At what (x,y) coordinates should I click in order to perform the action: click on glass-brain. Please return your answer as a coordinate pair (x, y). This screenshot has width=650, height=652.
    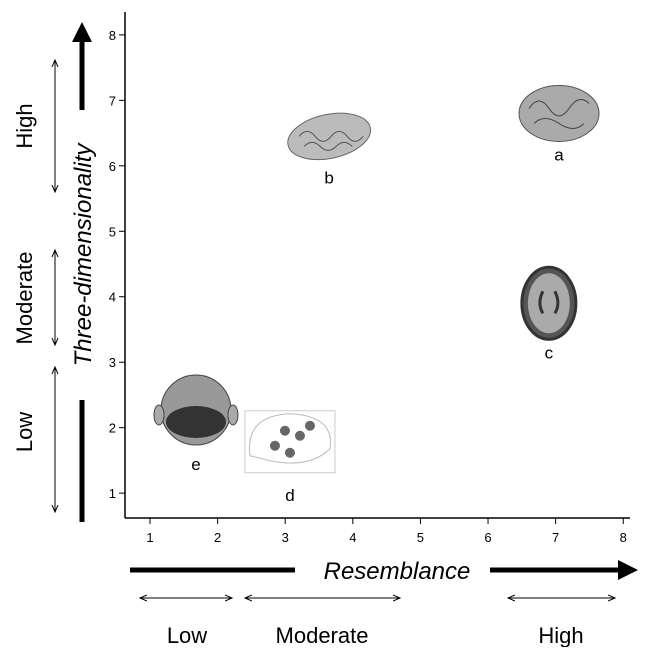
    Looking at the image, I should click on (289, 438).